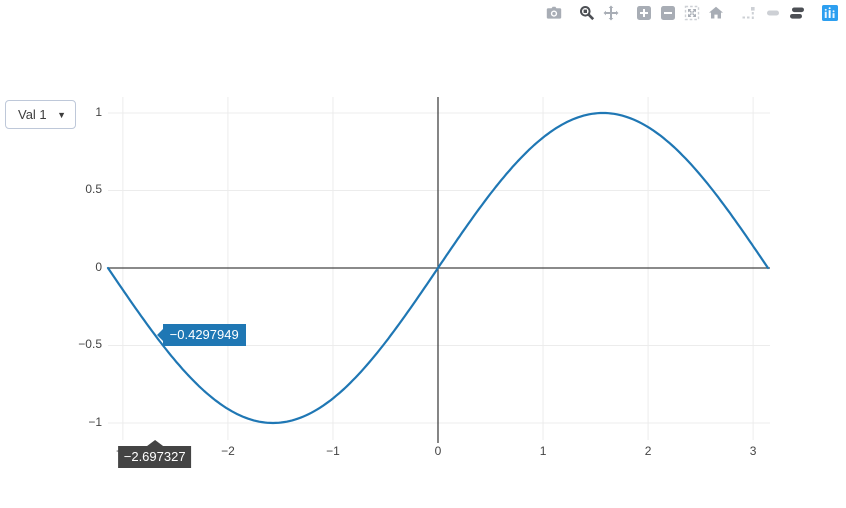 This screenshot has height=508, width=846. Describe the element at coordinates (95, 421) in the screenshot. I see `y-tick-label: −1` at that location.